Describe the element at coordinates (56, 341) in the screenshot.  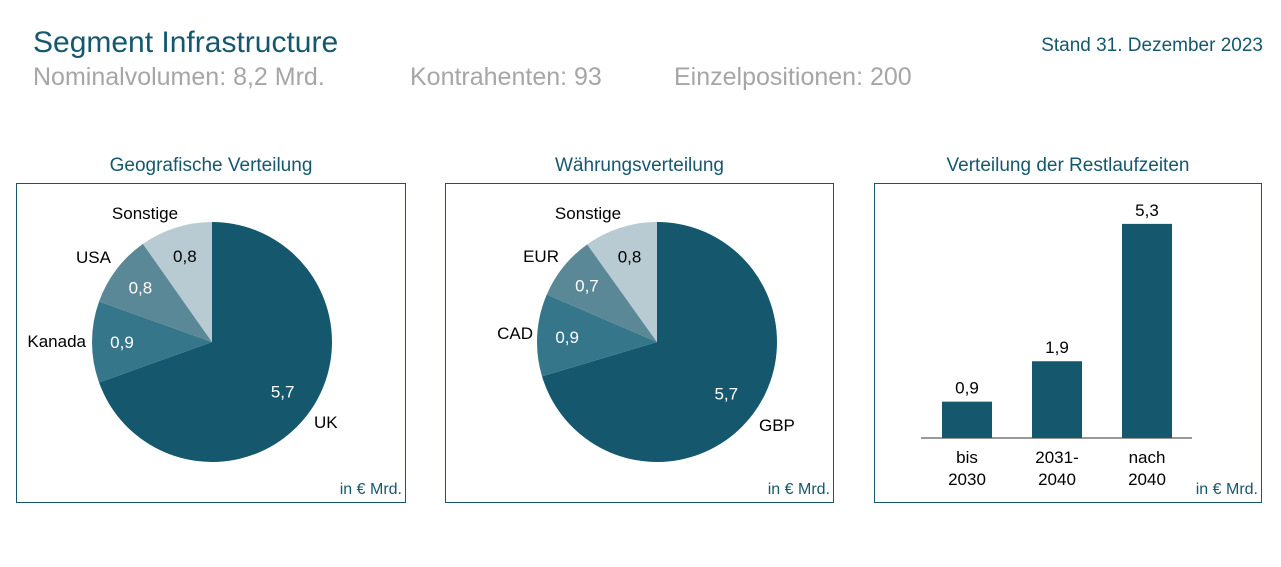
I see `slice-category-label: Kanada` at that location.